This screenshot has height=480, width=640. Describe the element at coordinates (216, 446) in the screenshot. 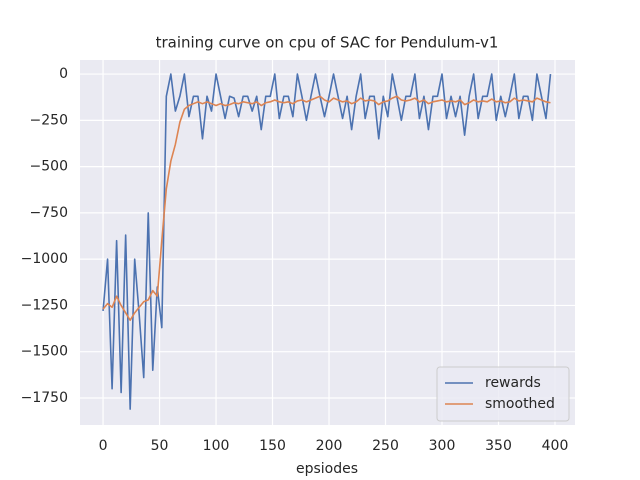

I see `x-tick-label: 100` at that location.